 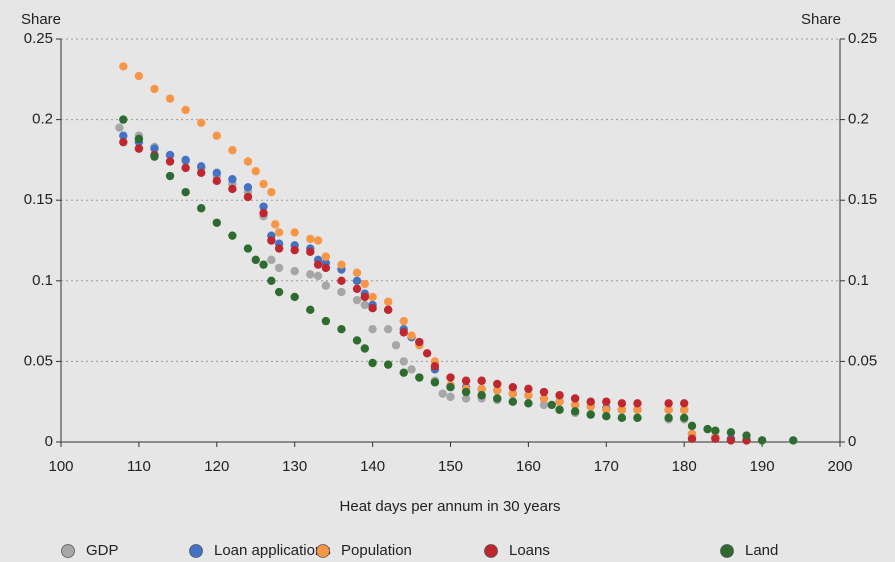 What do you see at coordinates (450, 466) in the screenshot?
I see `x-tick-label: 150` at bounding box center [450, 466].